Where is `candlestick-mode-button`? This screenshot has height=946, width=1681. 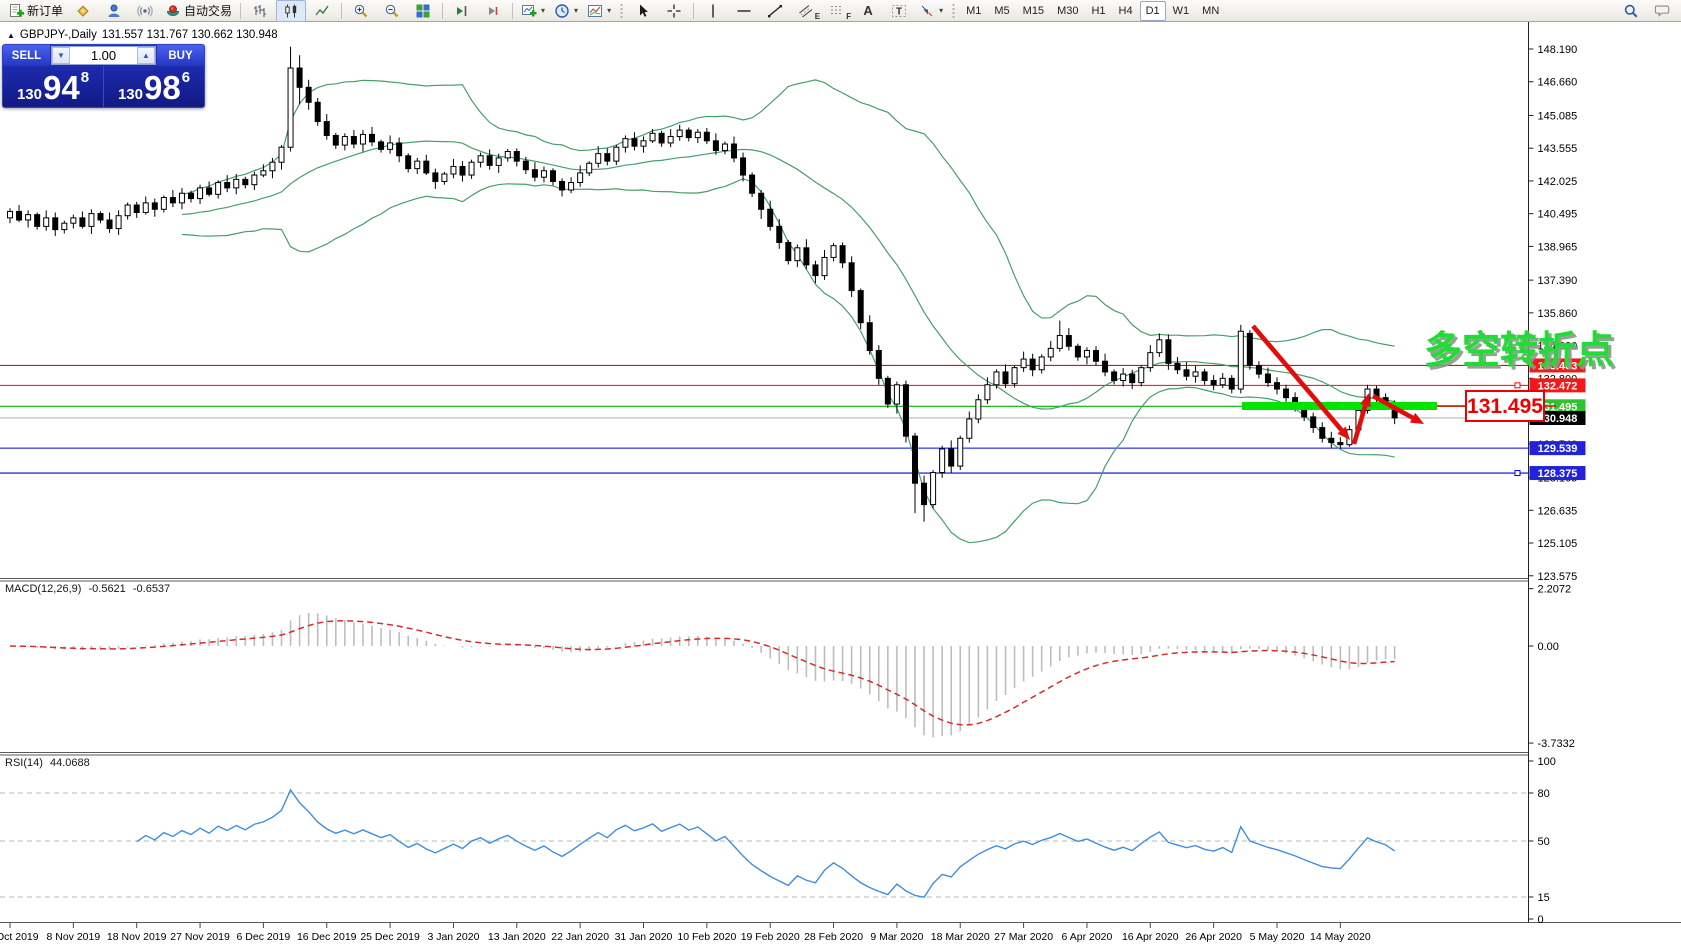 candlestick-mode-button is located at coordinates (291, 11).